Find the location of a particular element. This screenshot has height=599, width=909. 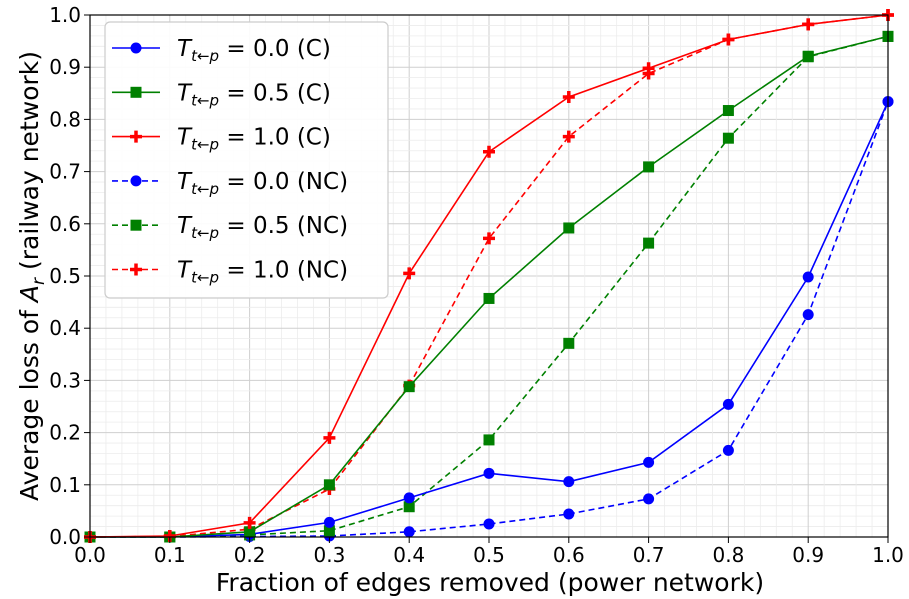

x-tick-label: 0.0 is located at coordinates (90, 555).